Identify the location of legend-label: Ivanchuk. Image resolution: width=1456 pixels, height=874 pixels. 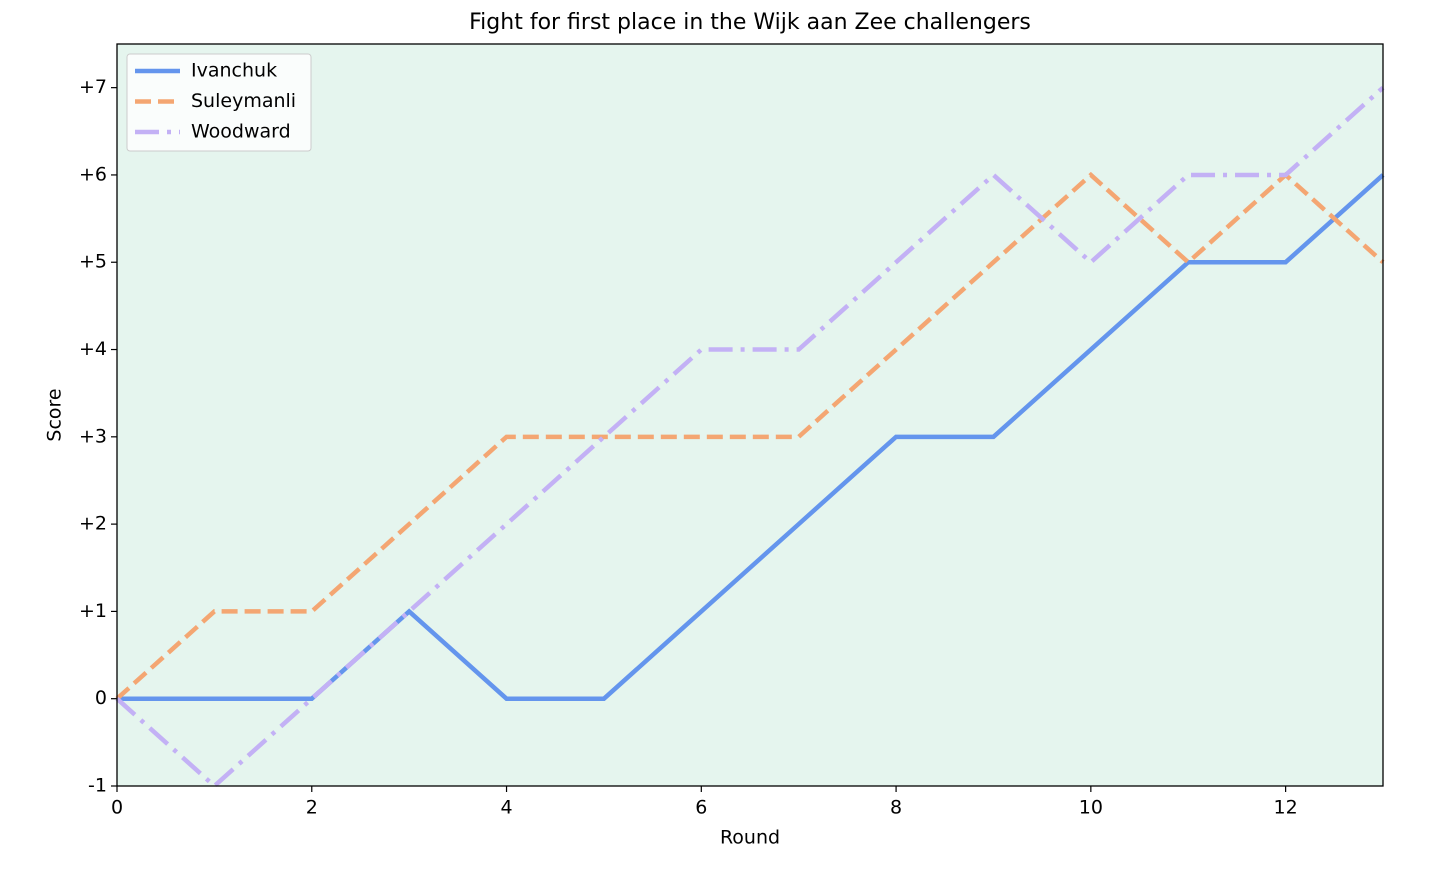
(234, 71).